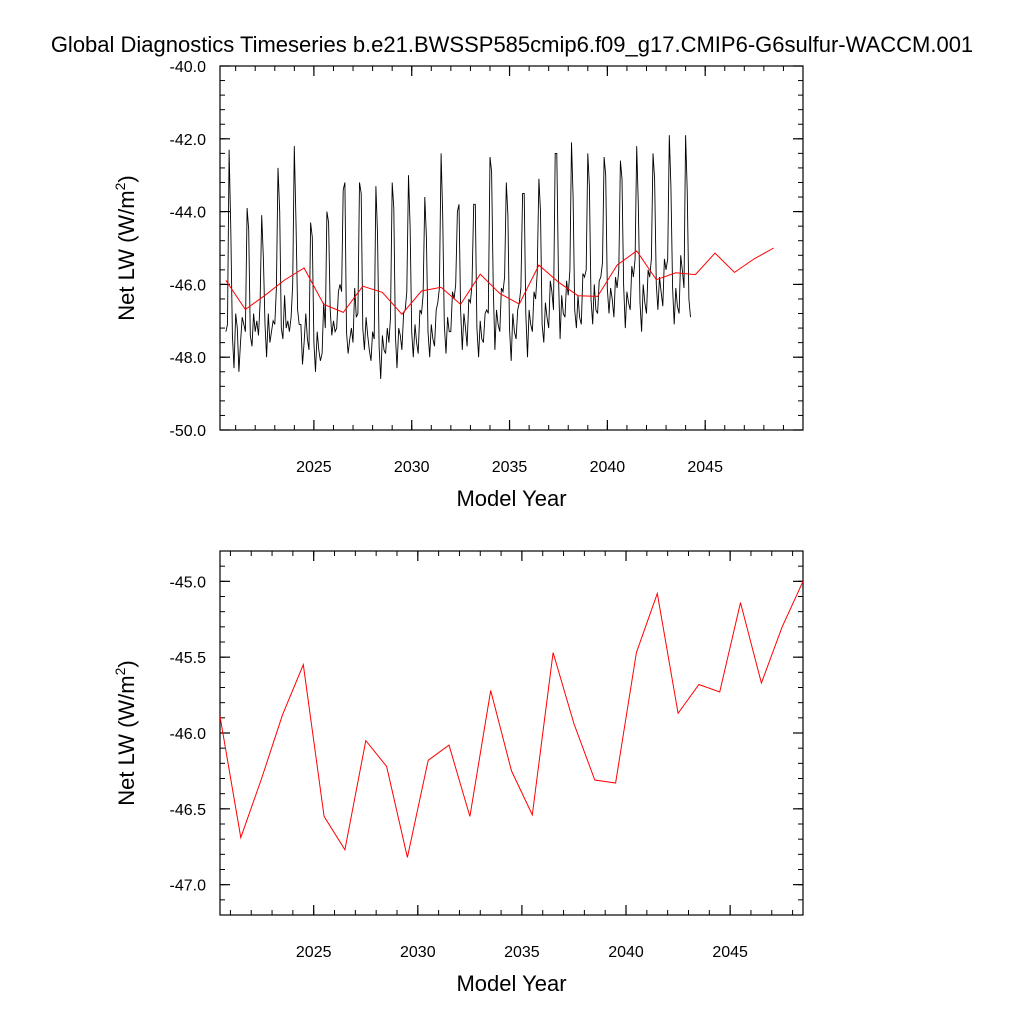 The image size is (1024, 1024). I want to click on y-tick-label: -46.5, so click(188, 810).